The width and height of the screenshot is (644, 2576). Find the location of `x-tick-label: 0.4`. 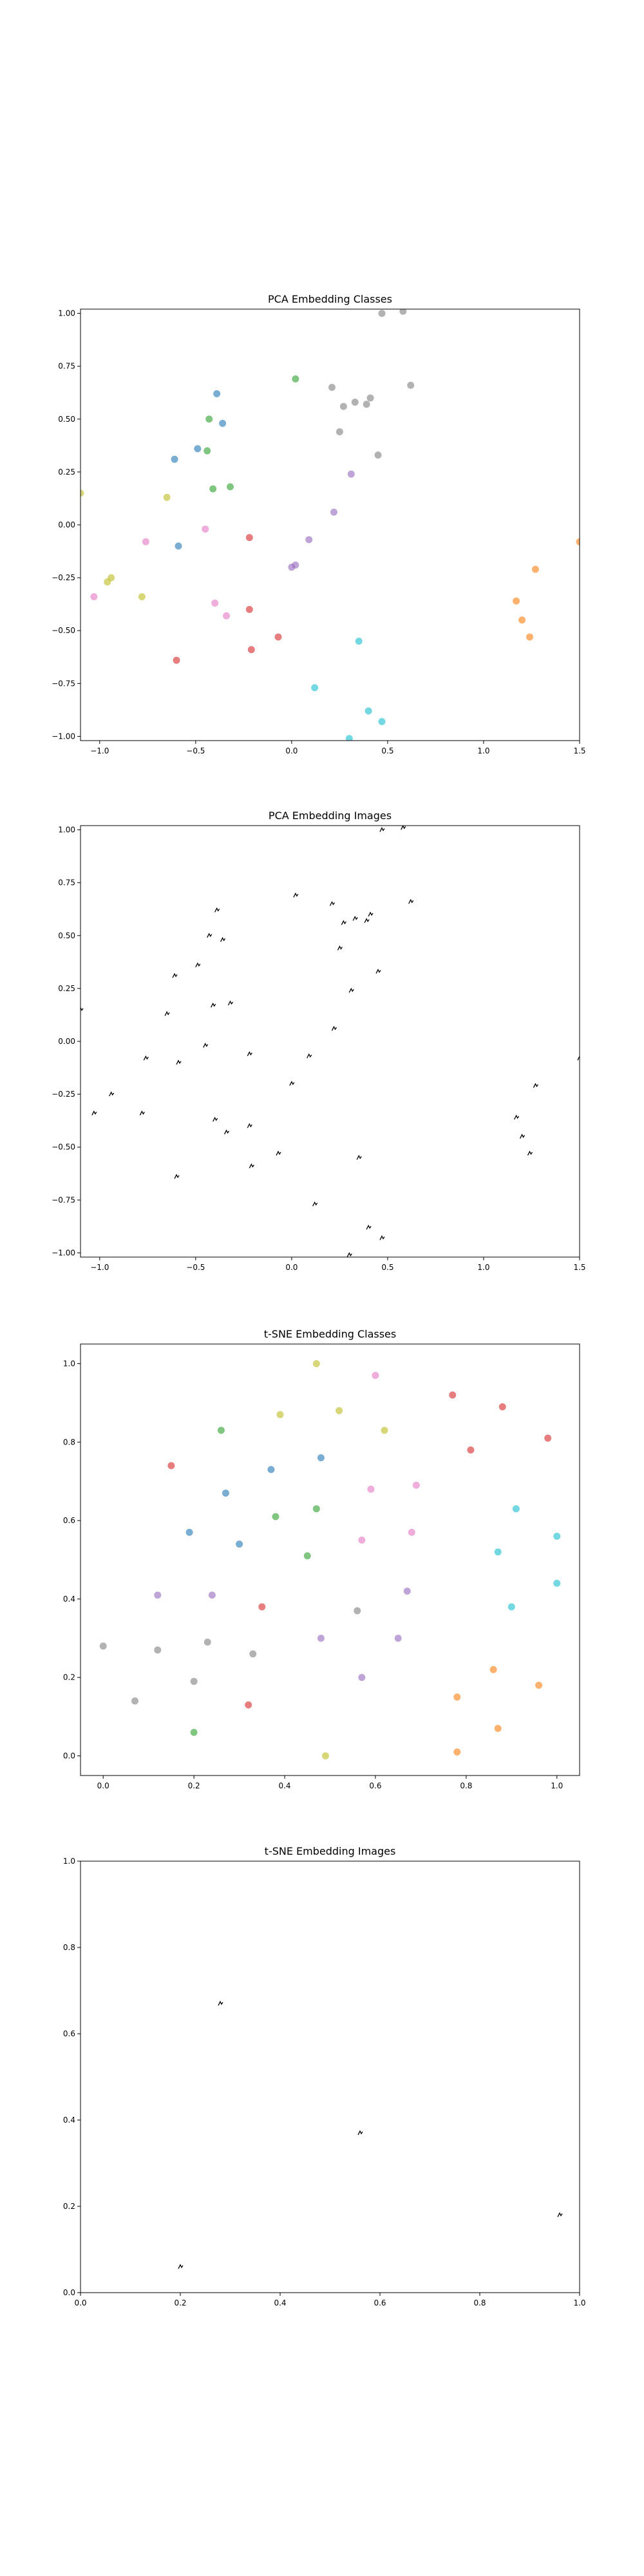

x-tick-label: 0.4 is located at coordinates (284, 1785).